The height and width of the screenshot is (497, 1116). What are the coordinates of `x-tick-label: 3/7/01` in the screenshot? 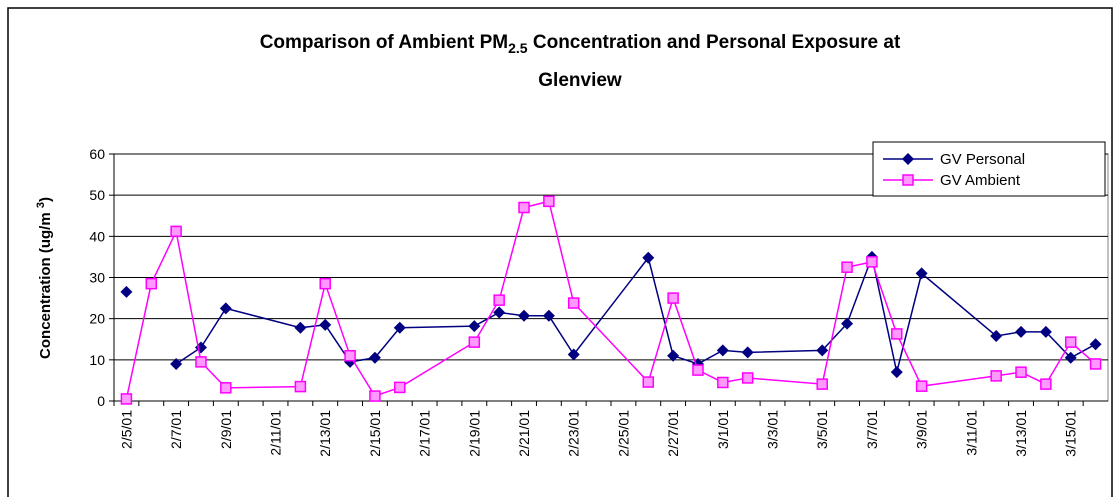 It's located at (872, 429).